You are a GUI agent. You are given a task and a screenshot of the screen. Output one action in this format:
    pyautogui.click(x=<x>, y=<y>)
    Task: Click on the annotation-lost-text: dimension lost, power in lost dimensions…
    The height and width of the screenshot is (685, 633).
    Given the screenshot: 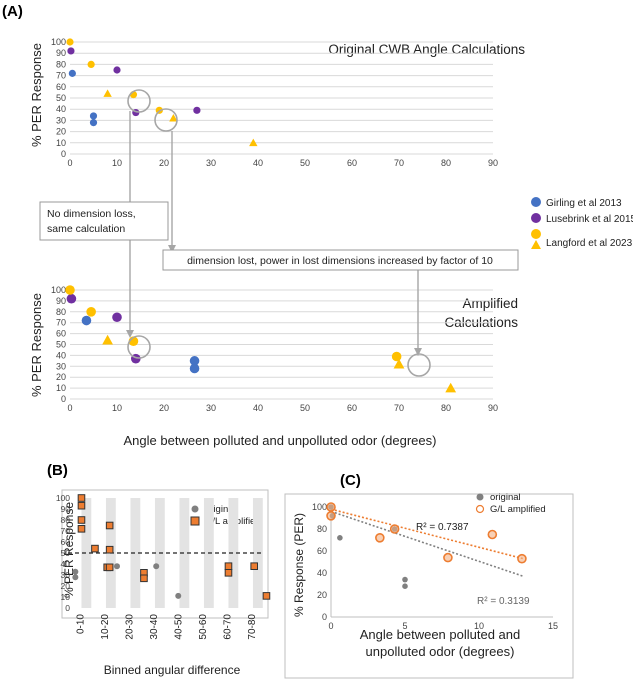 What is the action you would take?
    pyautogui.click(x=340, y=261)
    